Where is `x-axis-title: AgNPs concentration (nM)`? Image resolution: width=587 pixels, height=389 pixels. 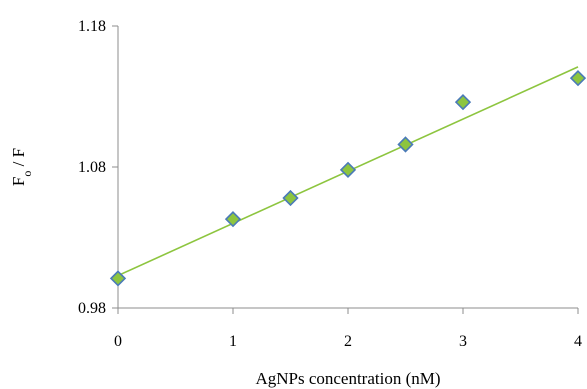 x-axis-title: AgNPs concentration (nM) is located at coordinates (347, 378).